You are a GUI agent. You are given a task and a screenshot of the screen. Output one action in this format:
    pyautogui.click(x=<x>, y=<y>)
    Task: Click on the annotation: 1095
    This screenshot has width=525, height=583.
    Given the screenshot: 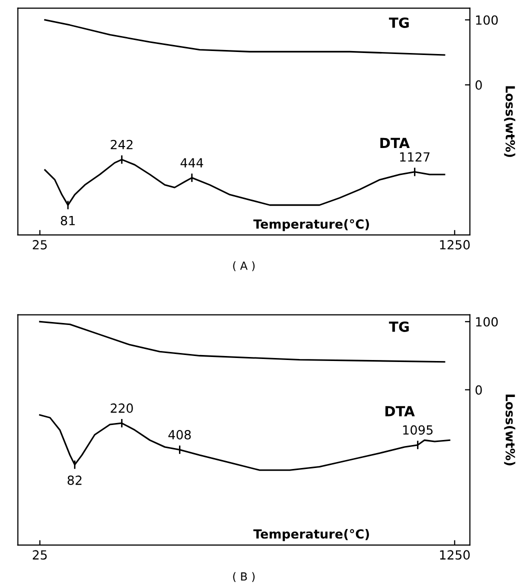 What is the action you would take?
    pyautogui.click(x=418, y=430)
    